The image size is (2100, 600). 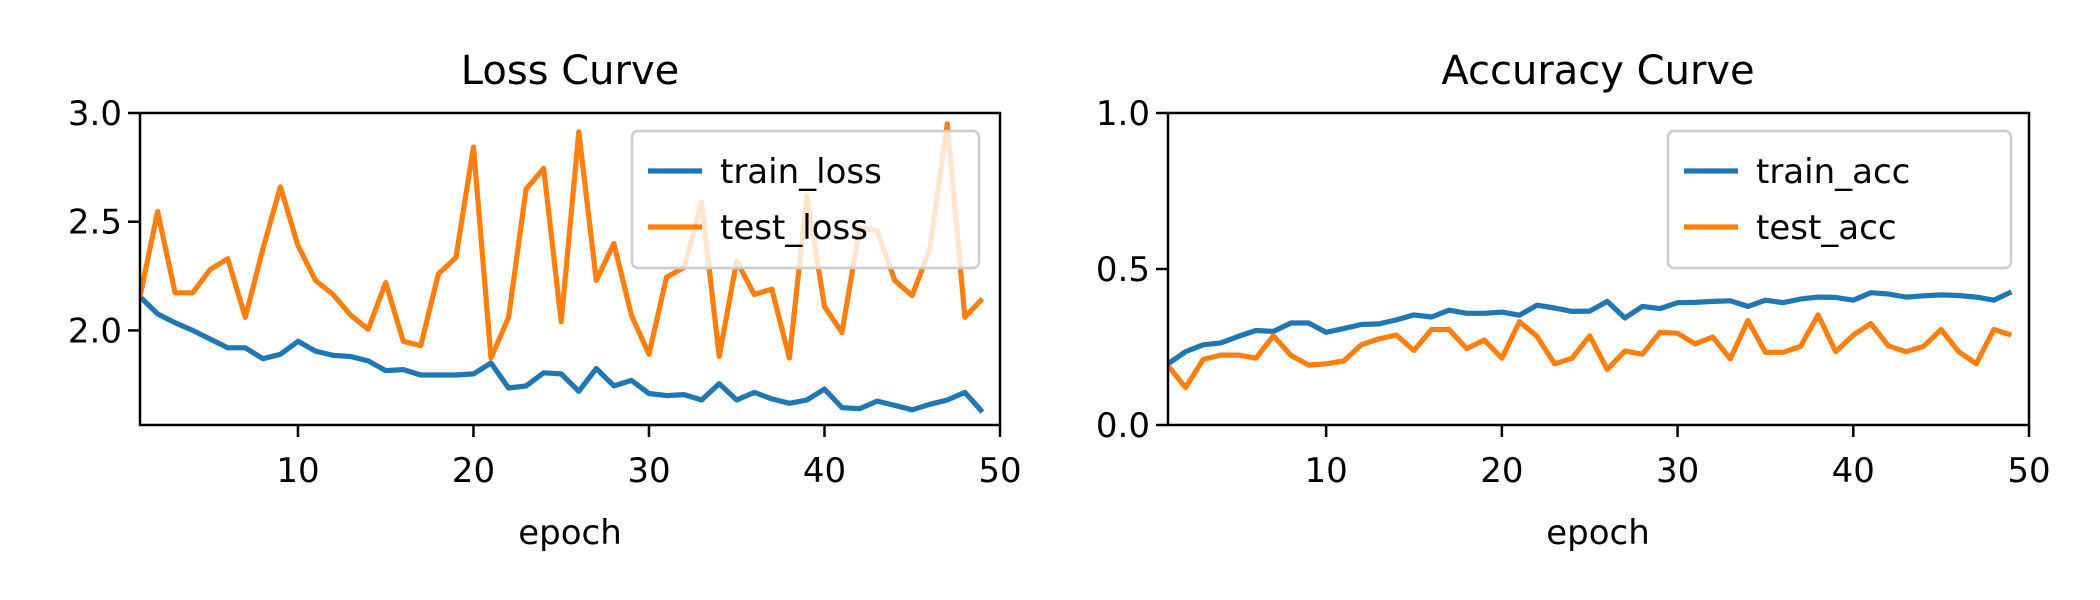 I want to click on legend-label-test_loss: test_loss, so click(x=794, y=228).